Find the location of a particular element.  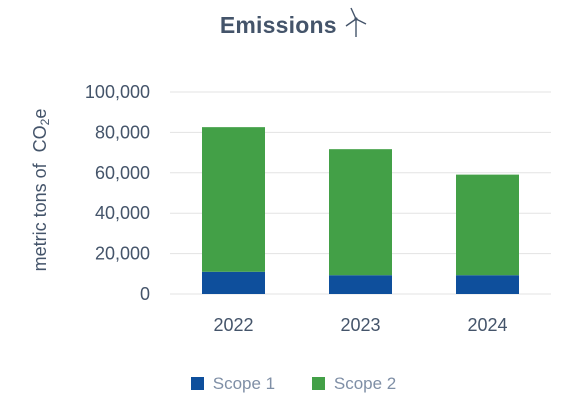

bar-scope-2-2024 is located at coordinates (487, 225).